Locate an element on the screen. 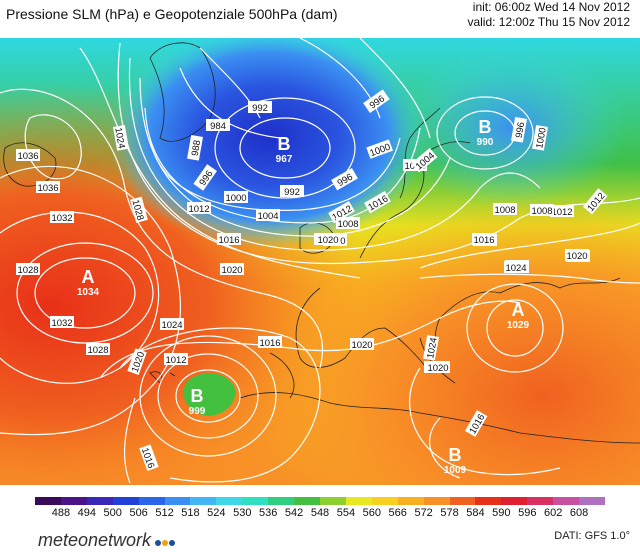  colorbar-tick-label: 548 is located at coordinates (320, 513).